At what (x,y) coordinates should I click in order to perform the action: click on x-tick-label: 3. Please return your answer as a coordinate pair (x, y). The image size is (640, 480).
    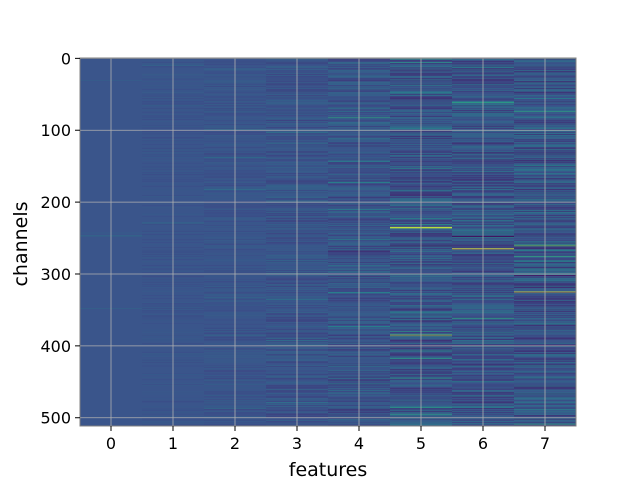
    Looking at the image, I should click on (297, 443).